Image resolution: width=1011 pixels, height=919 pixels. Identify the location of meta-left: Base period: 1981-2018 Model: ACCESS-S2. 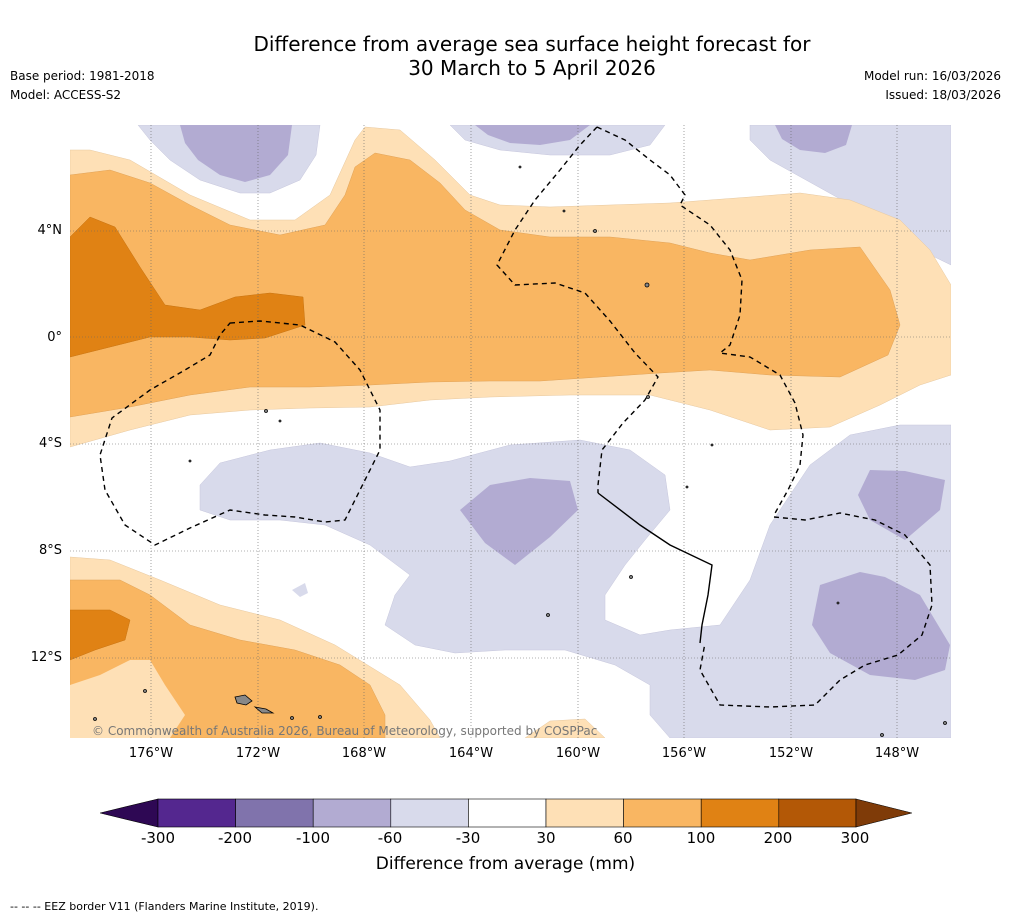
(82, 86).